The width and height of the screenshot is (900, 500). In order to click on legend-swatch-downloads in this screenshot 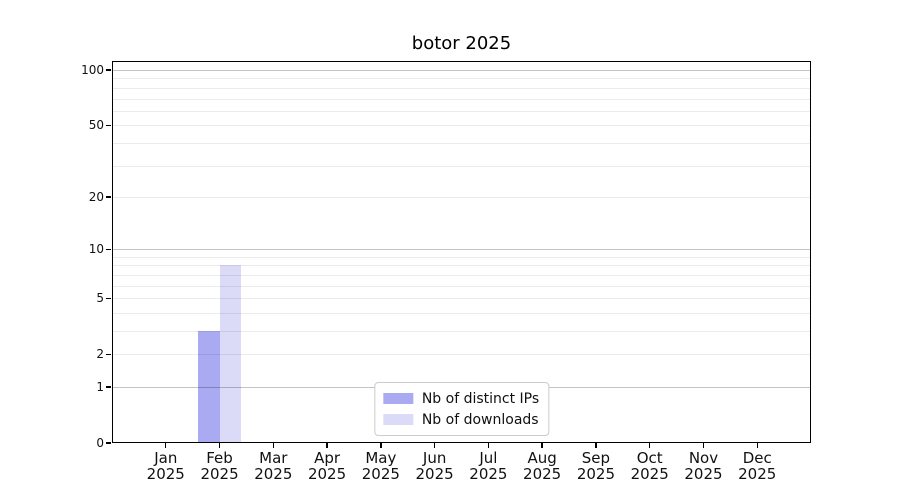, I will do `click(397, 419)`.